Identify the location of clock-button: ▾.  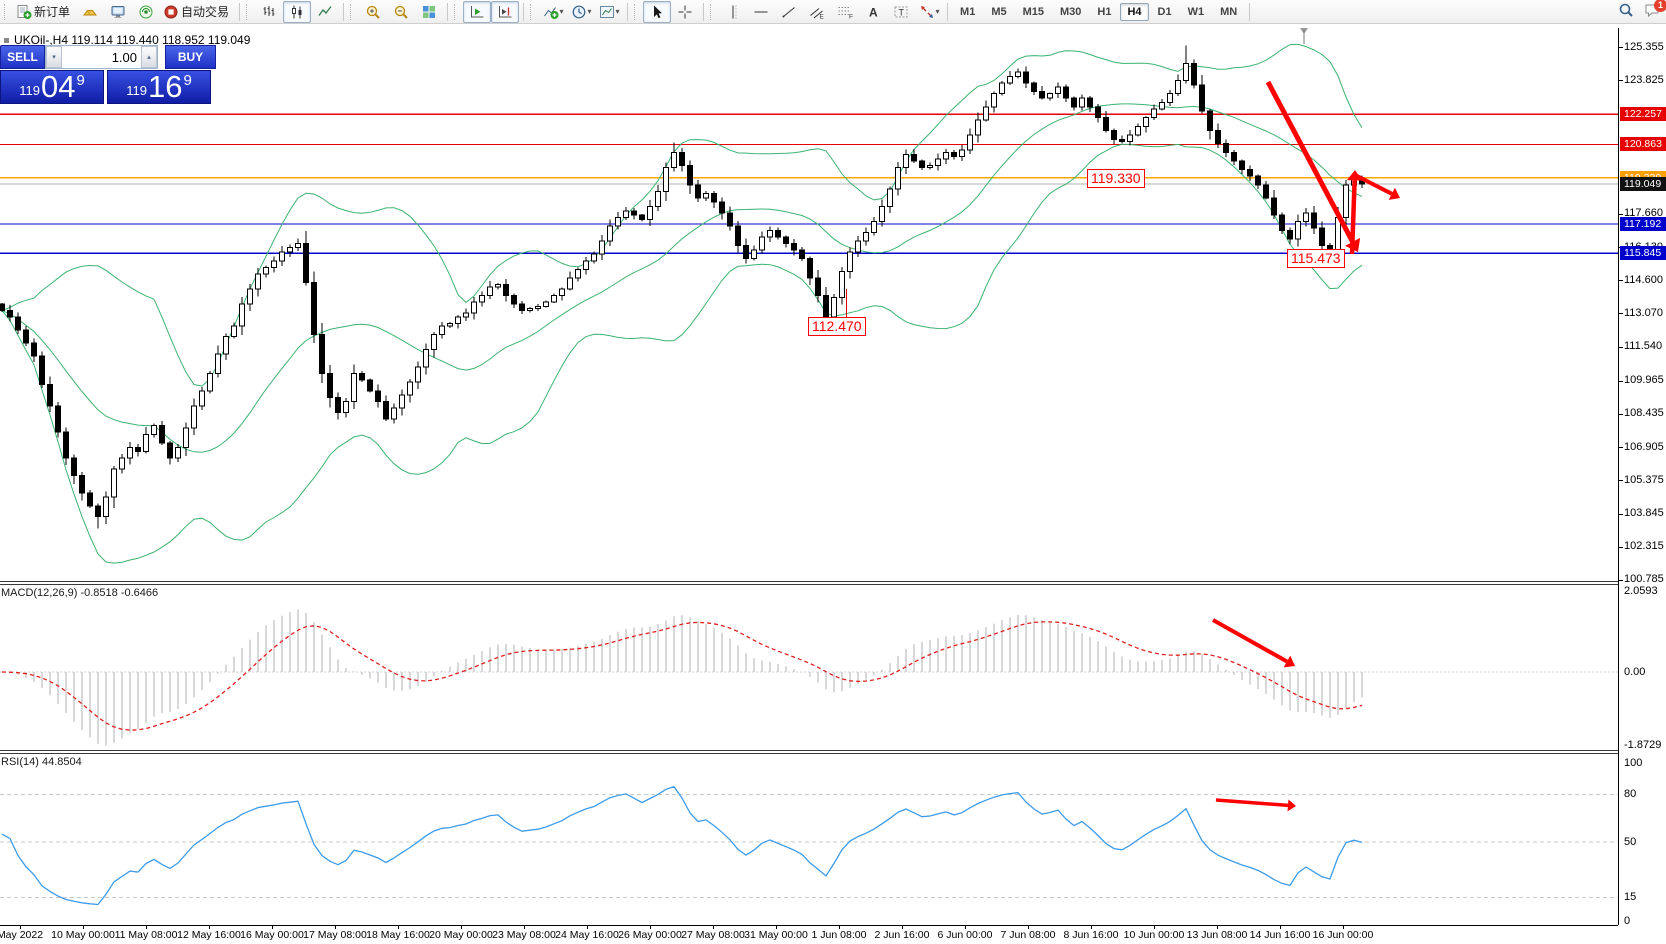
(581, 12).